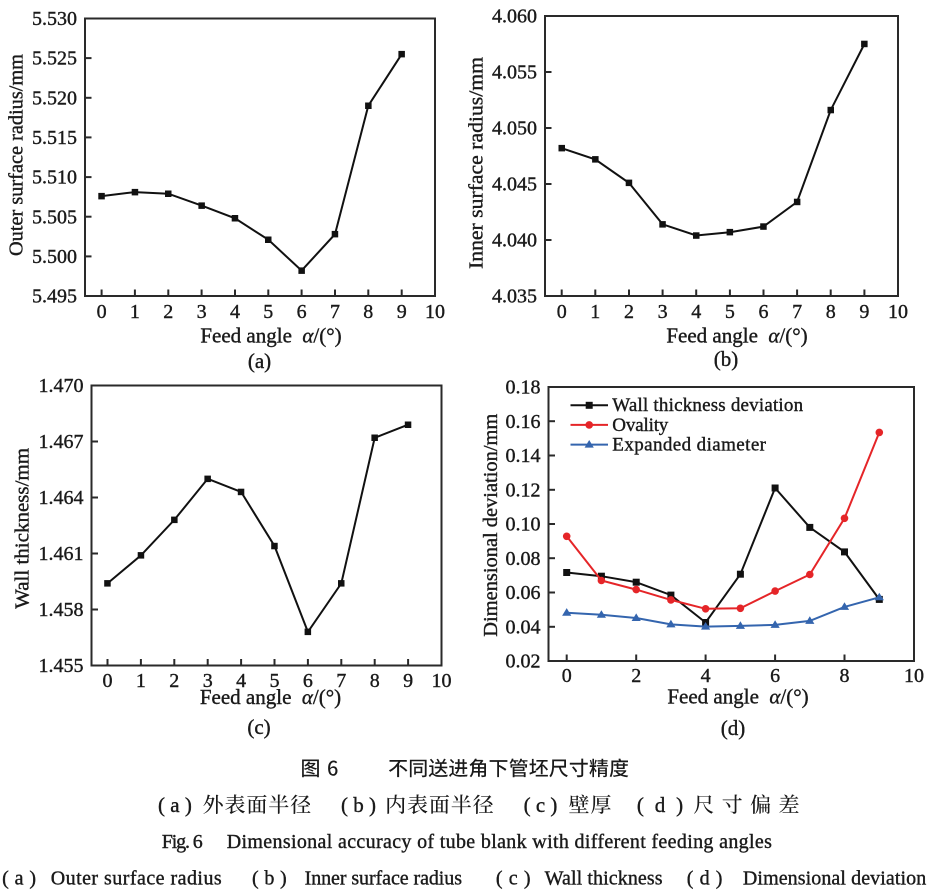 This screenshot has height=896, width=936. What do you see at coordinates (54, 178) in the screenshot?
I see `svg-text: 5.510` at bounding box center [54, 178].